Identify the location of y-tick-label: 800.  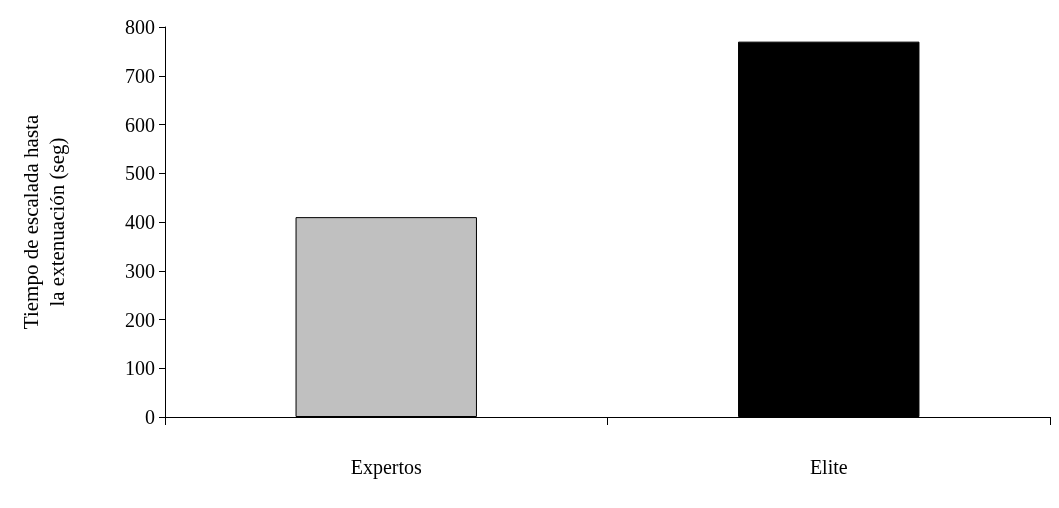
(140, 27).